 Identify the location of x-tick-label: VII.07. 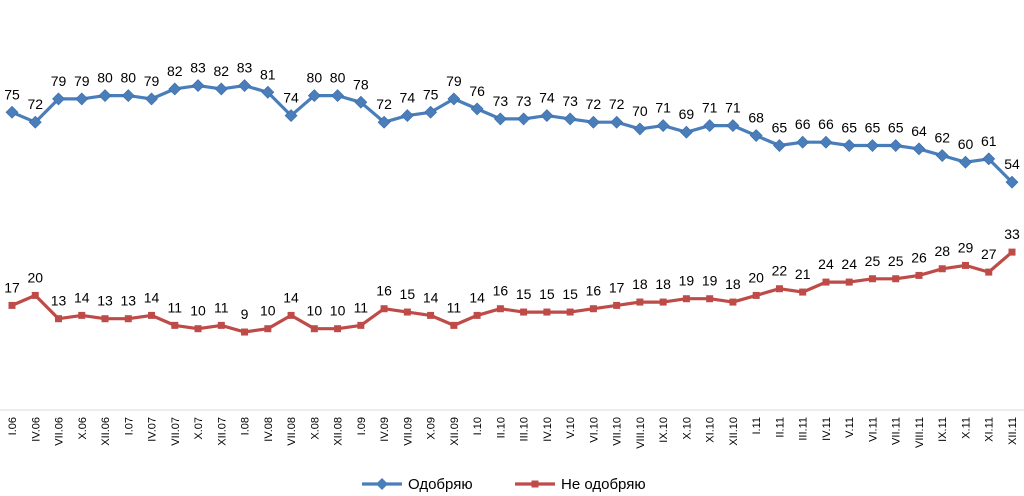
(176, 431).